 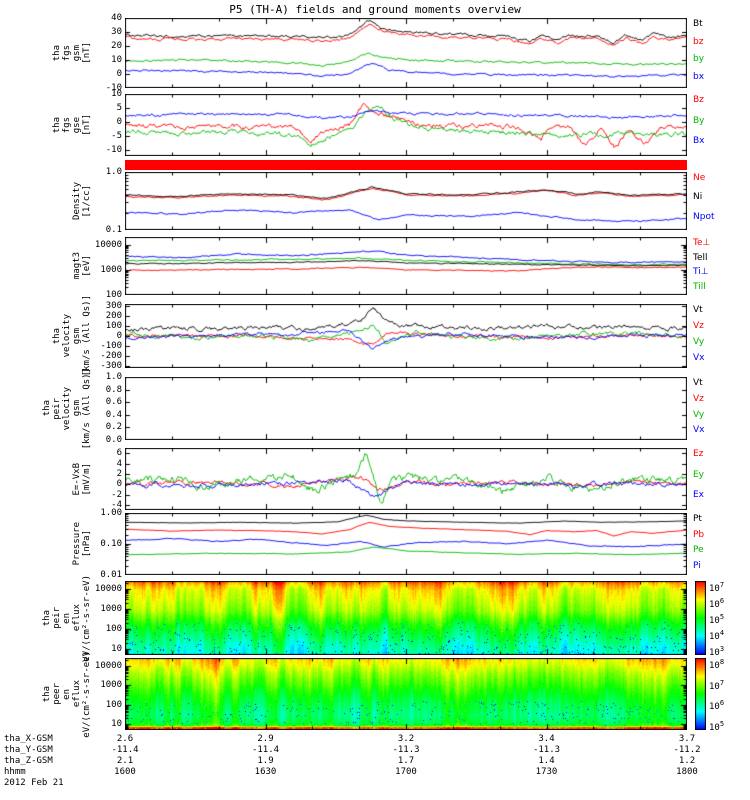 What do you see at coordinates (87, 408) in the screenshot?
I see `peir-velocity-gsm-y-axis-label-line: [km/s (All Qs)]` at bounding box center [87, 408].